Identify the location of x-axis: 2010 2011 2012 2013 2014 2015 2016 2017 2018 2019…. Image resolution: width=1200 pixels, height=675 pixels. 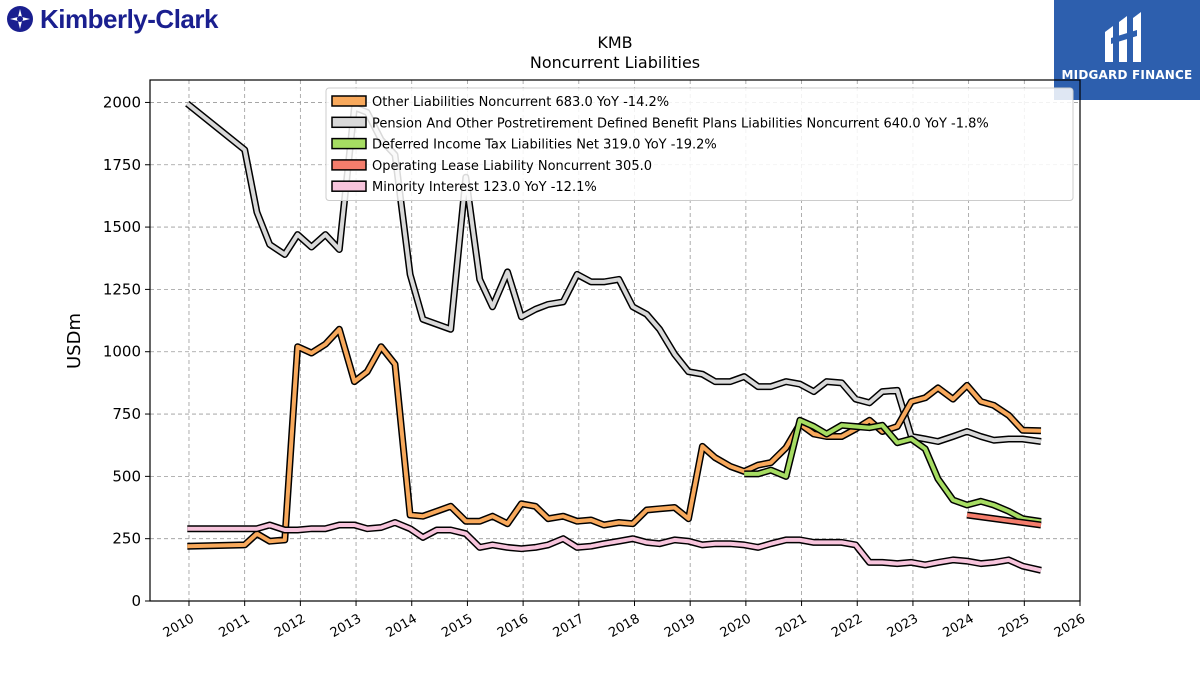
(624, 621).